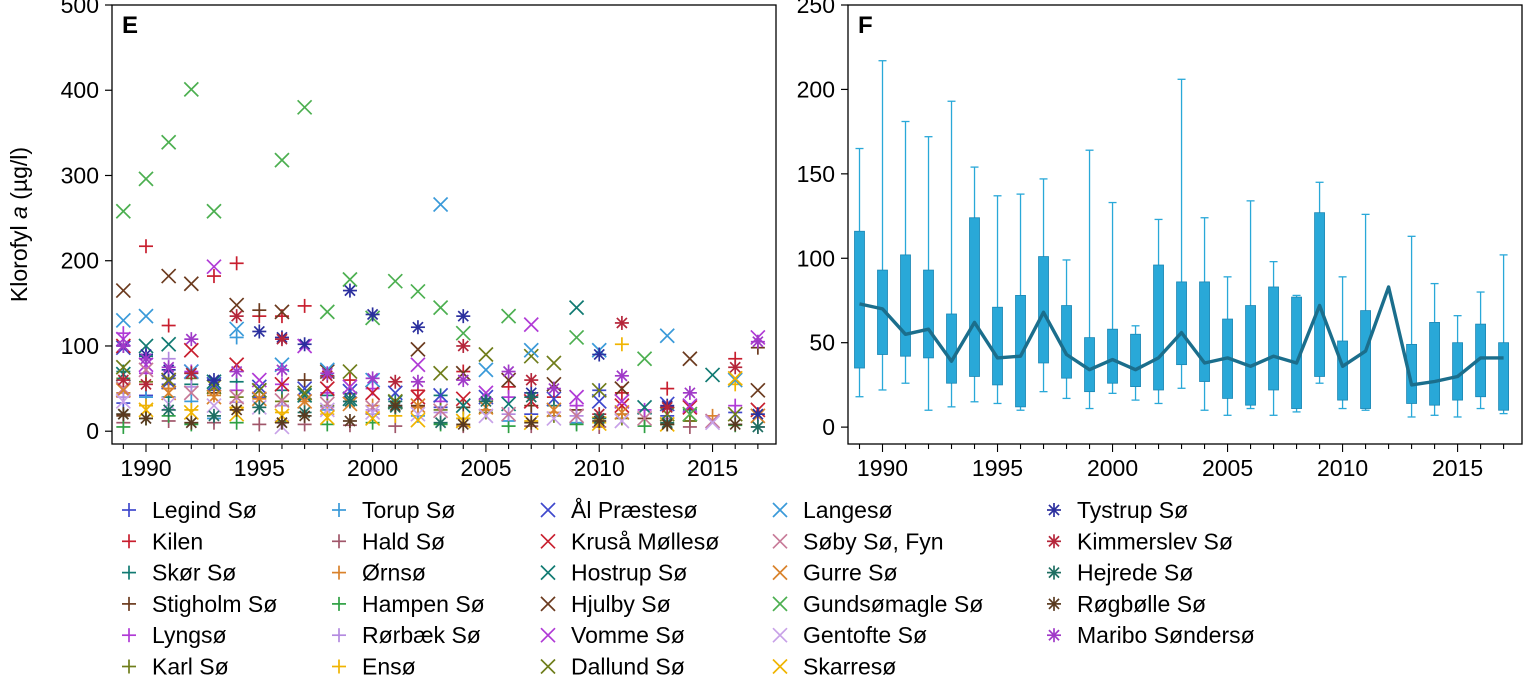 This screenshot has height=683, width=1524. I want to click on legend-label: Rørbæk Sø, so click(421, 635).